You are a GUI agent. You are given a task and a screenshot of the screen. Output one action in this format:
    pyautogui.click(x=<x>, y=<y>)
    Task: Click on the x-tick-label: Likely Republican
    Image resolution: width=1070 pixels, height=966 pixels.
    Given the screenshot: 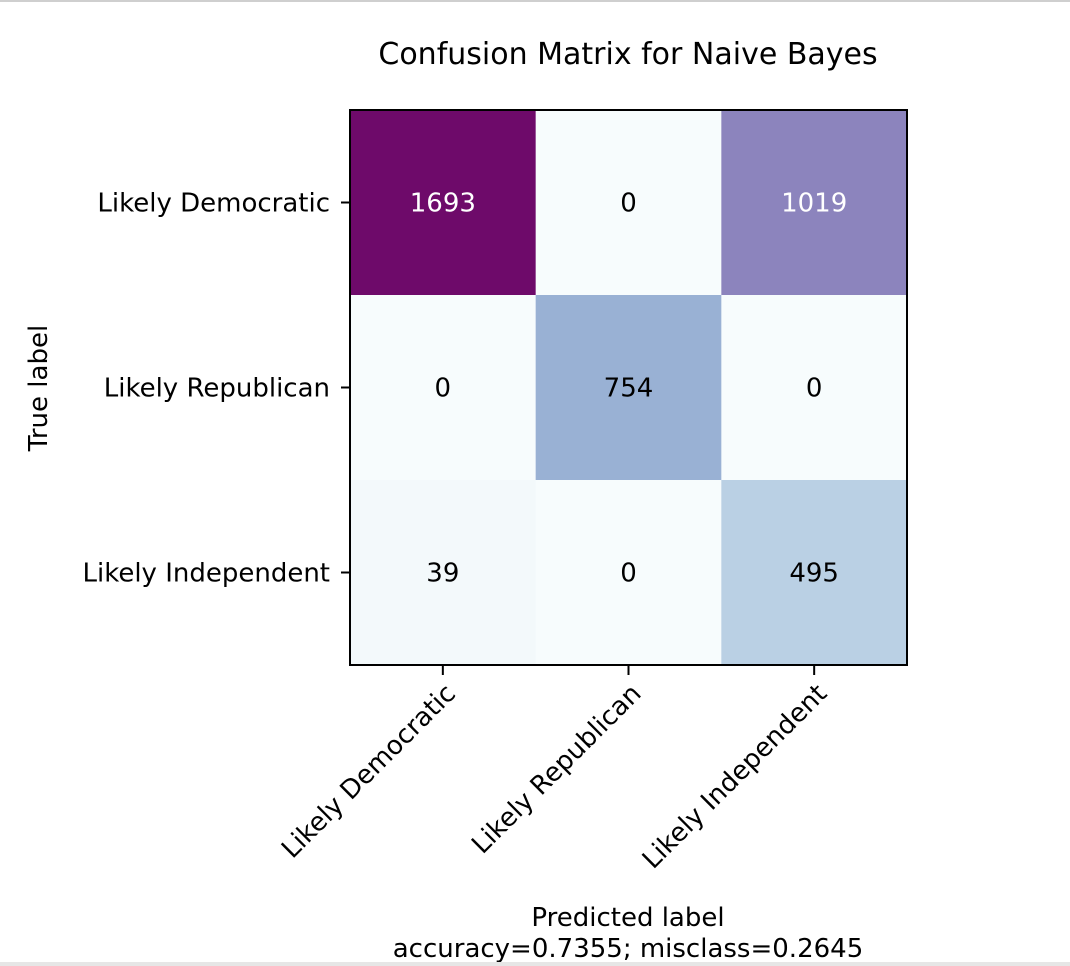 What is the action you would take?
    pyautogui.click(x=556, y=769)
    